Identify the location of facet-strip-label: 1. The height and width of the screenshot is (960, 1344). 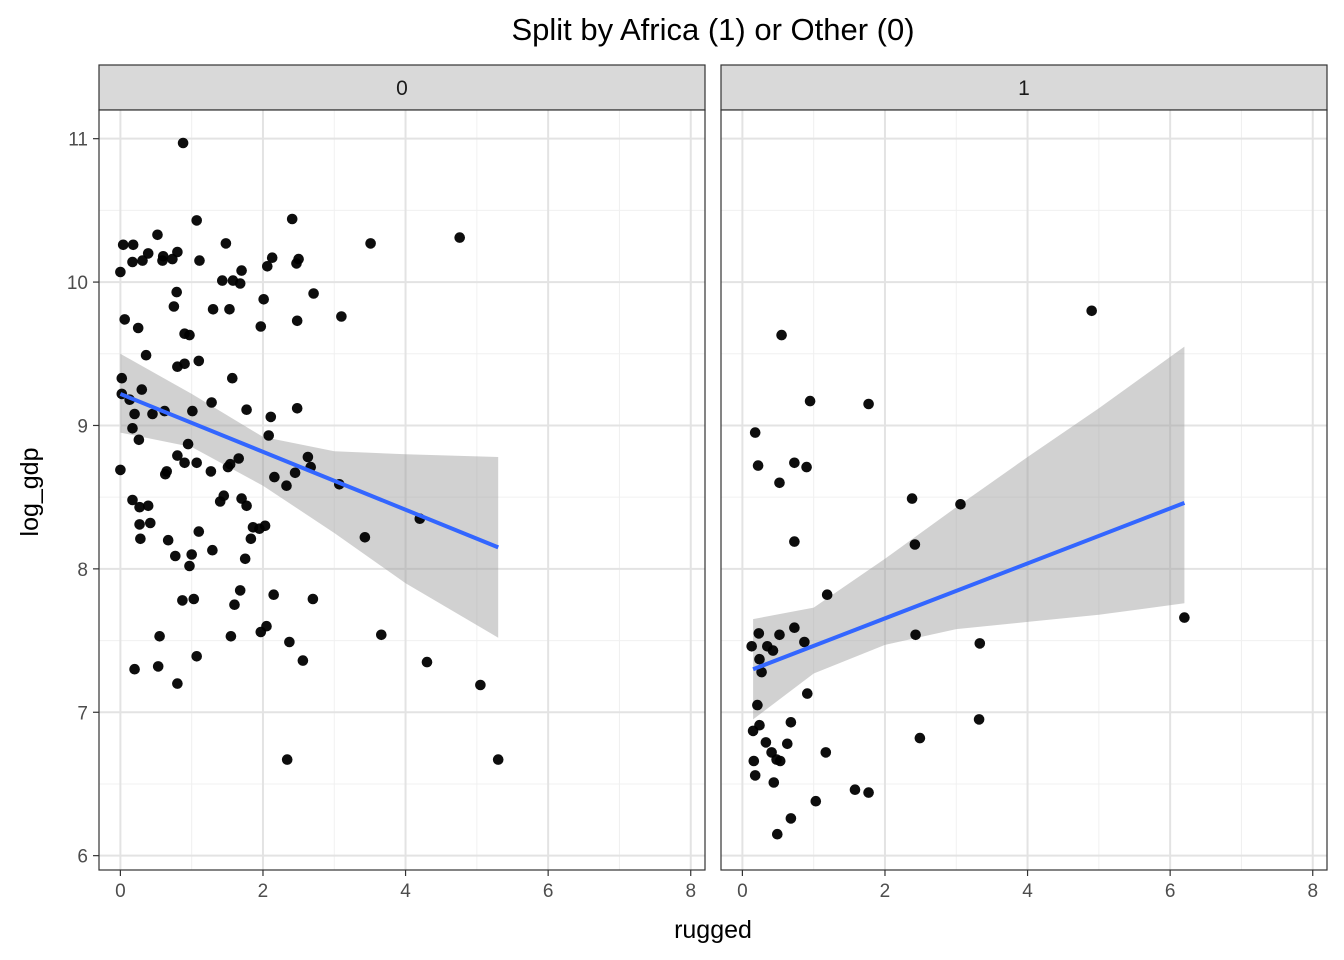
(1024, 88).